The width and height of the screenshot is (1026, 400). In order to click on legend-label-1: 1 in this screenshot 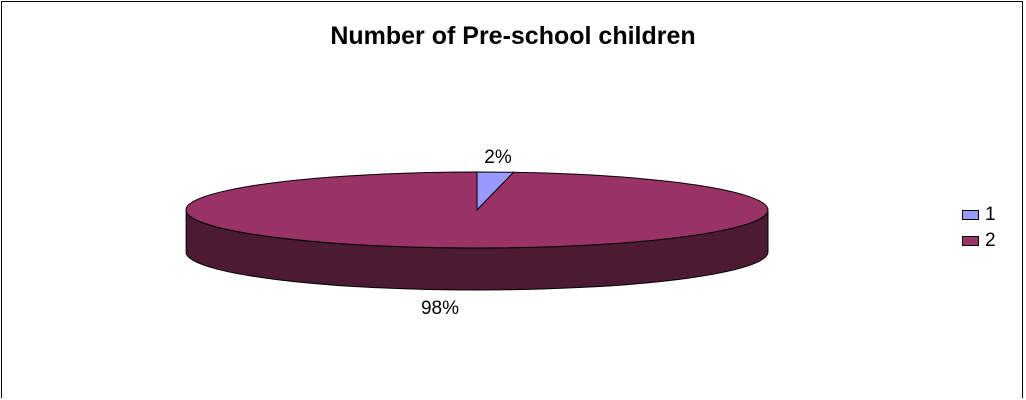, I will do `click(990, 215)`.